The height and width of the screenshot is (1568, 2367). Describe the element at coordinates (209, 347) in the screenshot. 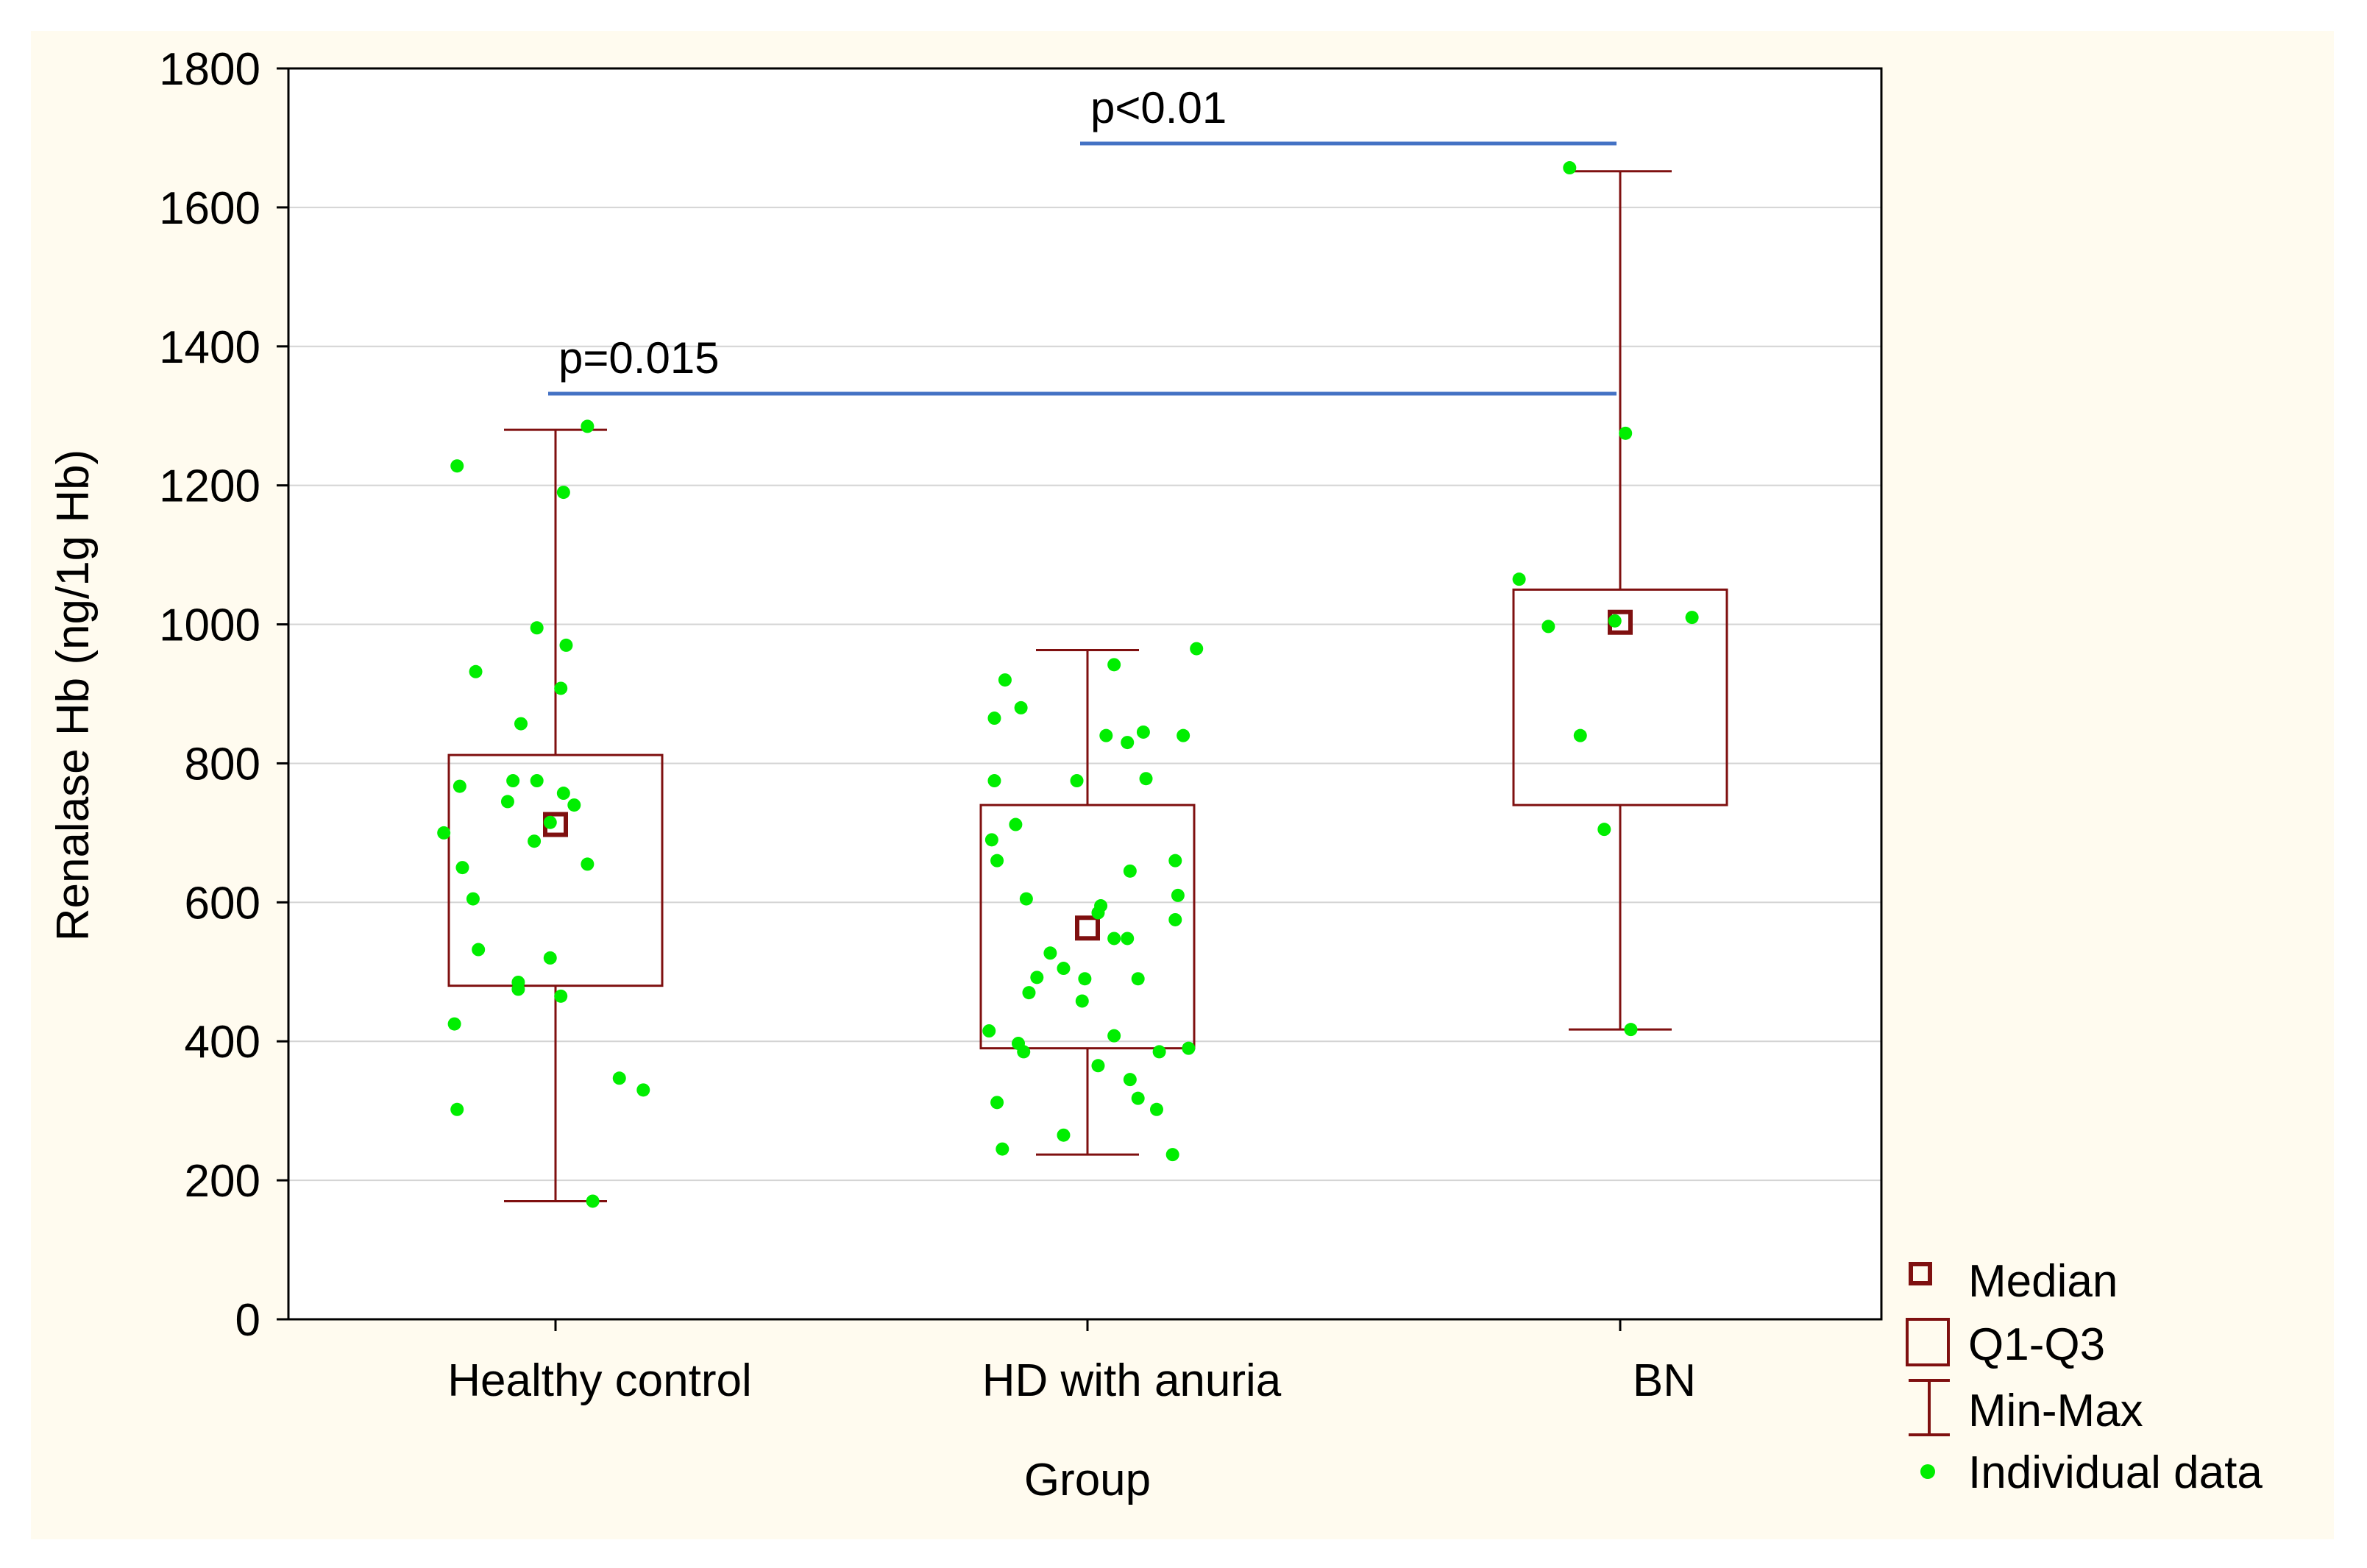

I see `y-tick-label: 1400` at that location.